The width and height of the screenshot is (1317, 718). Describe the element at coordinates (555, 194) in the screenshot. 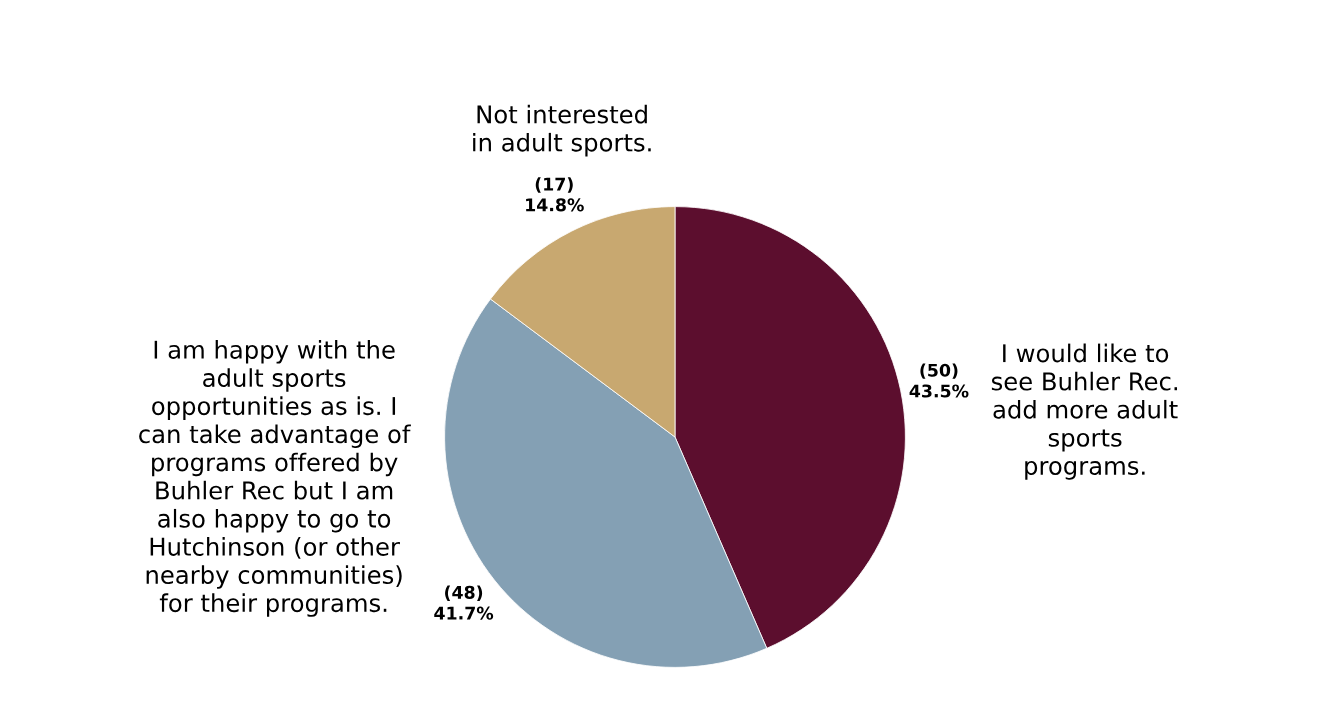

I see `data-label: (17) 14.8%` at that location.